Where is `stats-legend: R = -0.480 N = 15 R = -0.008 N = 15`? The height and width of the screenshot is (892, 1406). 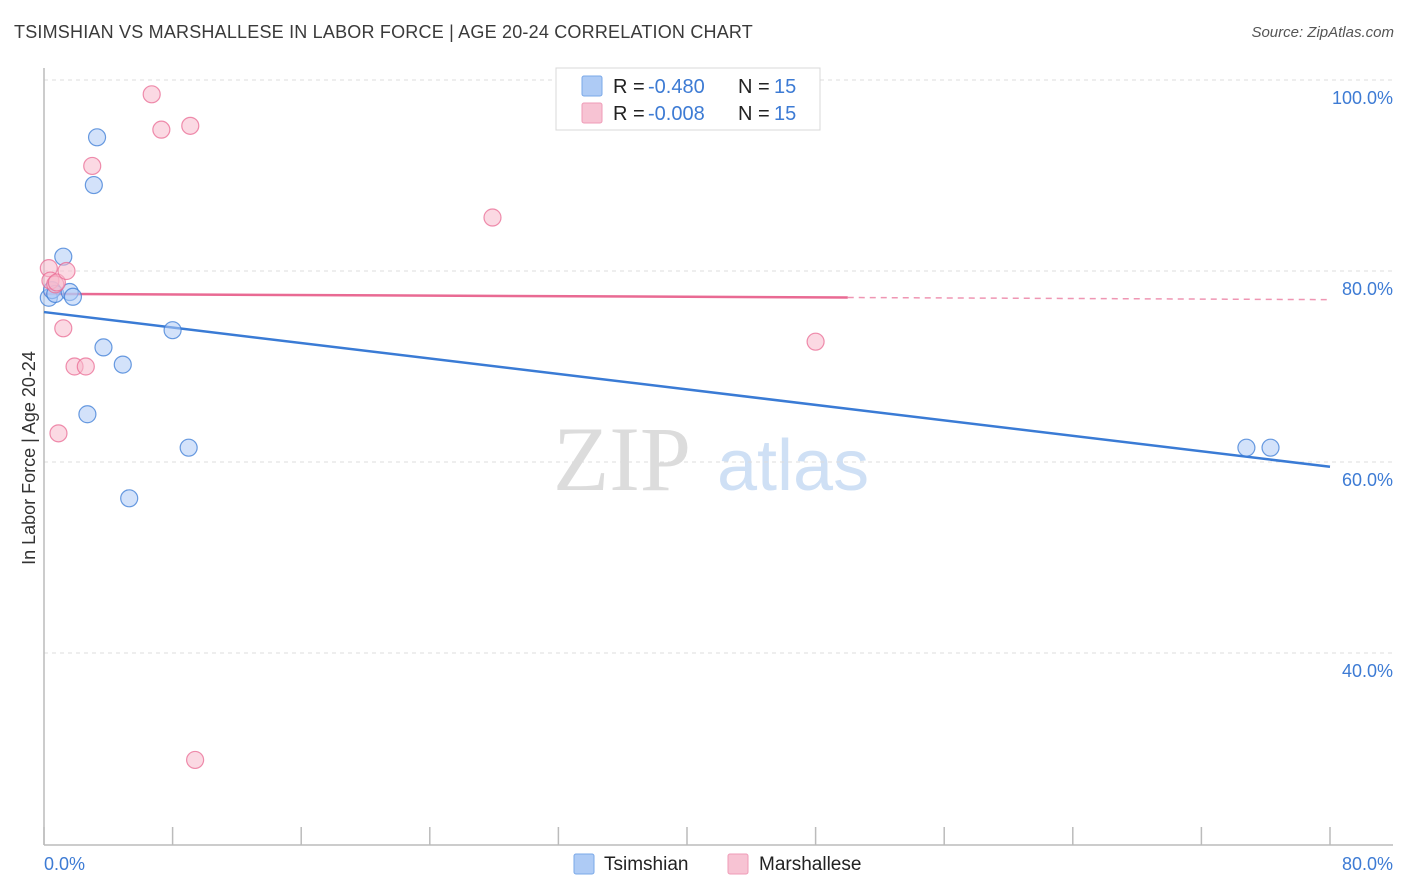 stats-legend: R = -0.480 N = 15 R = -0.008 N = 15 is located at coordinates (688, 99).